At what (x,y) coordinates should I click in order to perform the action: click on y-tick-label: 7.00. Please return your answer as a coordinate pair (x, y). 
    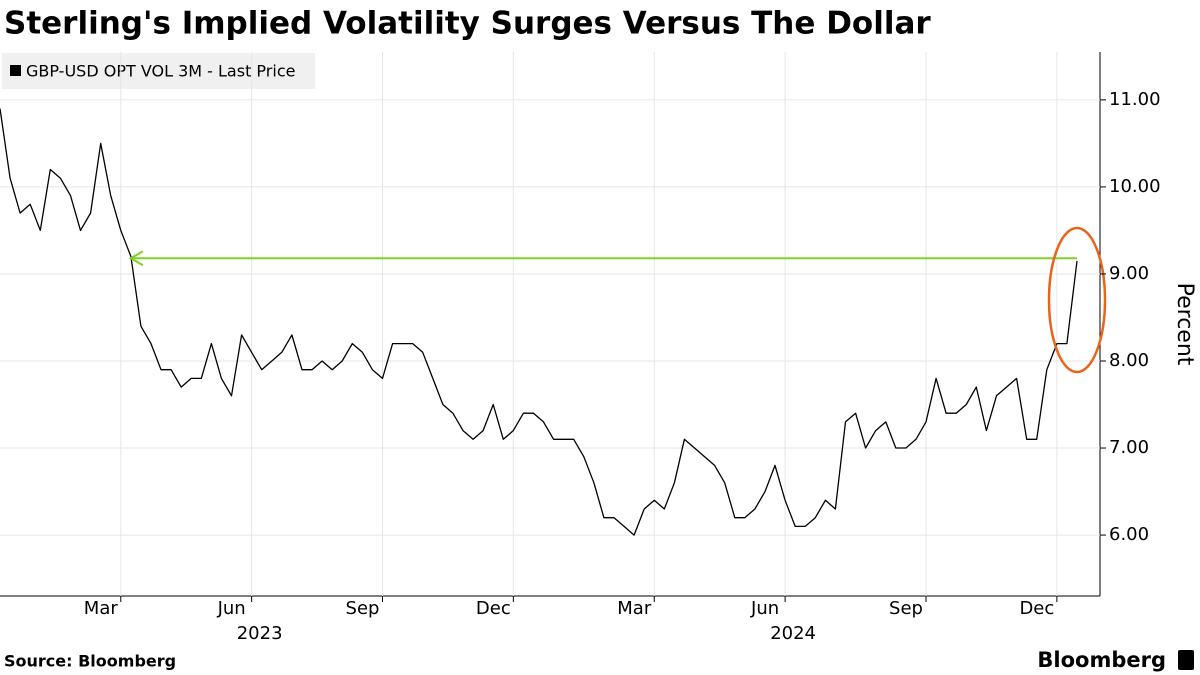
    Looking at the image, I should click on (1129, 447).